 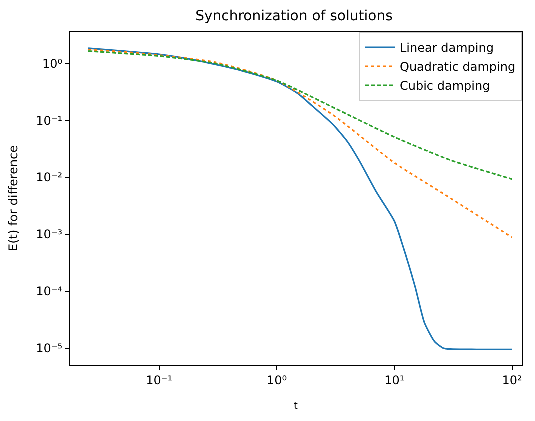 What do you see at coordinates (512, 380) in the screenshot?
I see `x-tick-label: 10²` at bounding box center [512, 380].